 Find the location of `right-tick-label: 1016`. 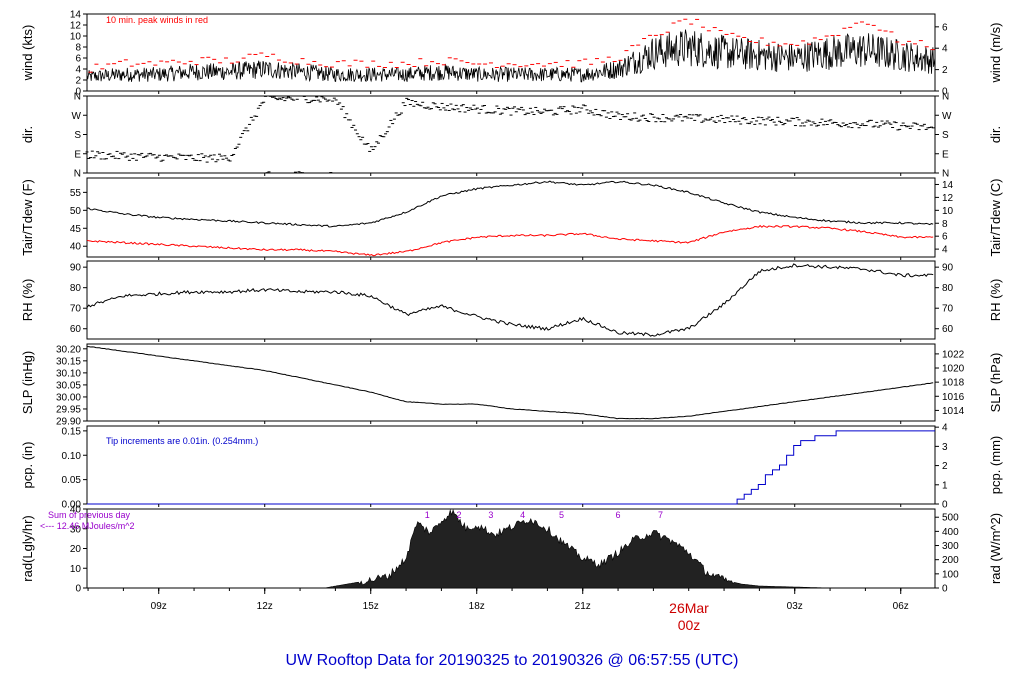

right-tick-label: 1016 is located at coordinates (953, 397).